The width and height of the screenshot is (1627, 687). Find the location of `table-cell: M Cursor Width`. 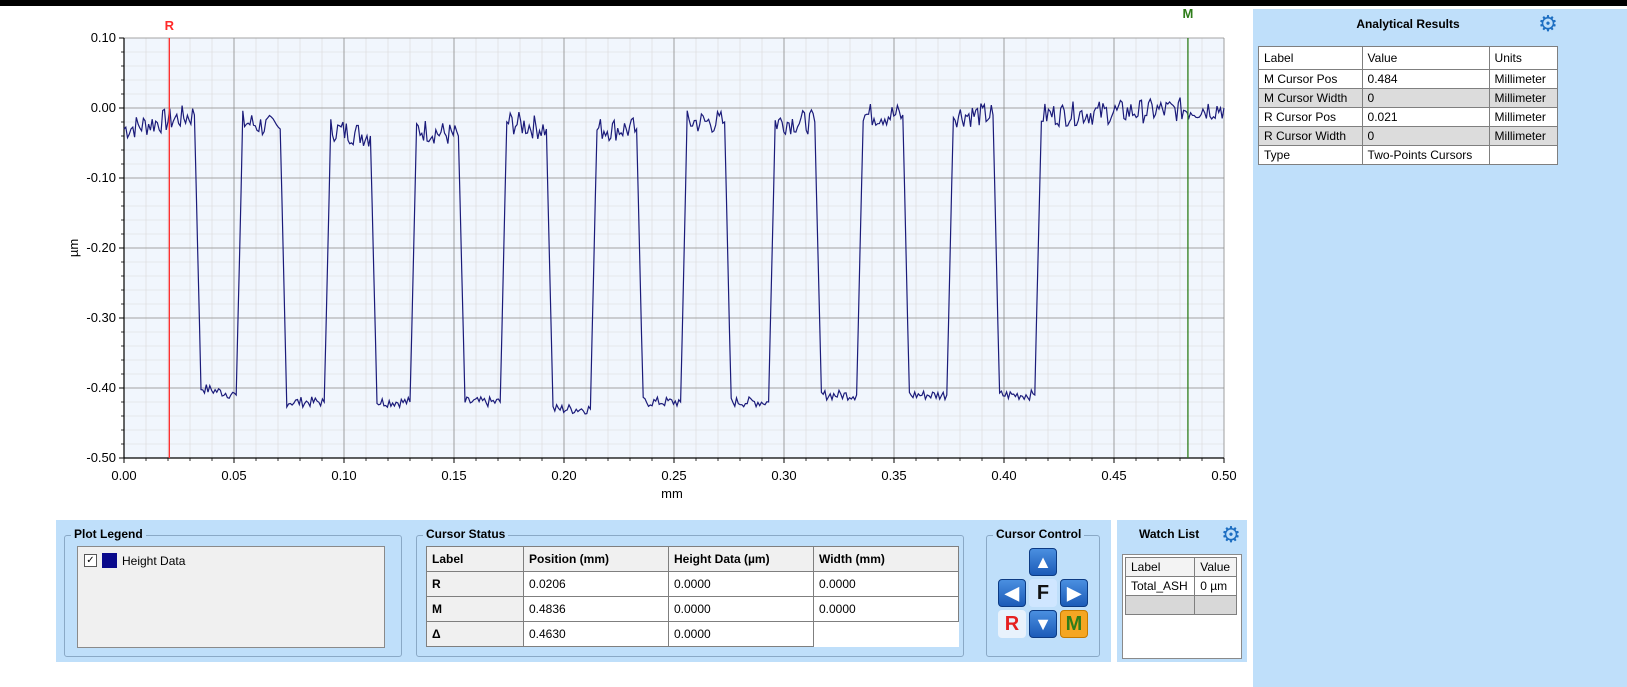

table-cell: M Cursor Width is located at coordinates (1310, 98).